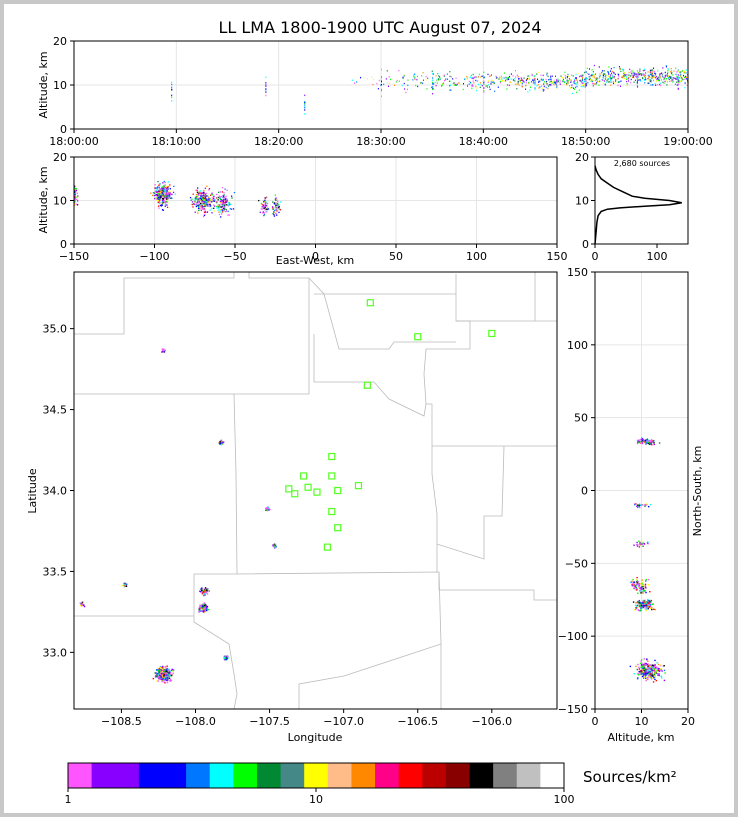 Image resolution: width=738 pixels, height=817 pixels. Describe the element at coordinates (332, 511) in the screenshot. I see `station-marker` at that location.